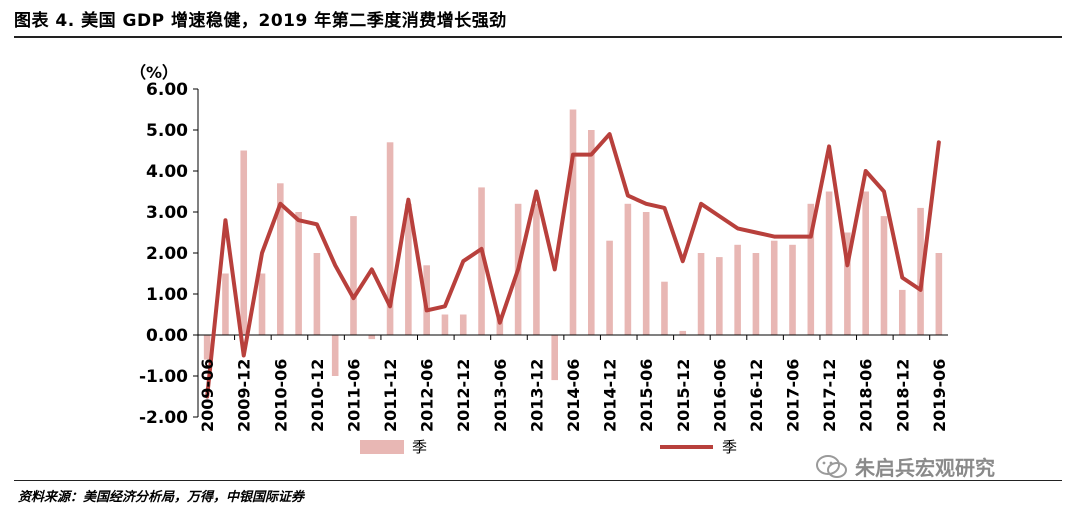 This screenshot has width=1080, height=513. I want to click on watermark: 朱启兵宏观研究, so click(905, 466).